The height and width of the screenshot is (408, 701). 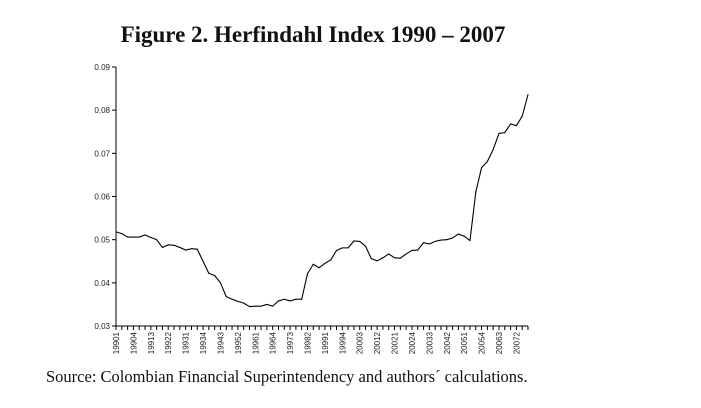 I want to click on x-tick-label: 19961, so click(x=255, y=342).